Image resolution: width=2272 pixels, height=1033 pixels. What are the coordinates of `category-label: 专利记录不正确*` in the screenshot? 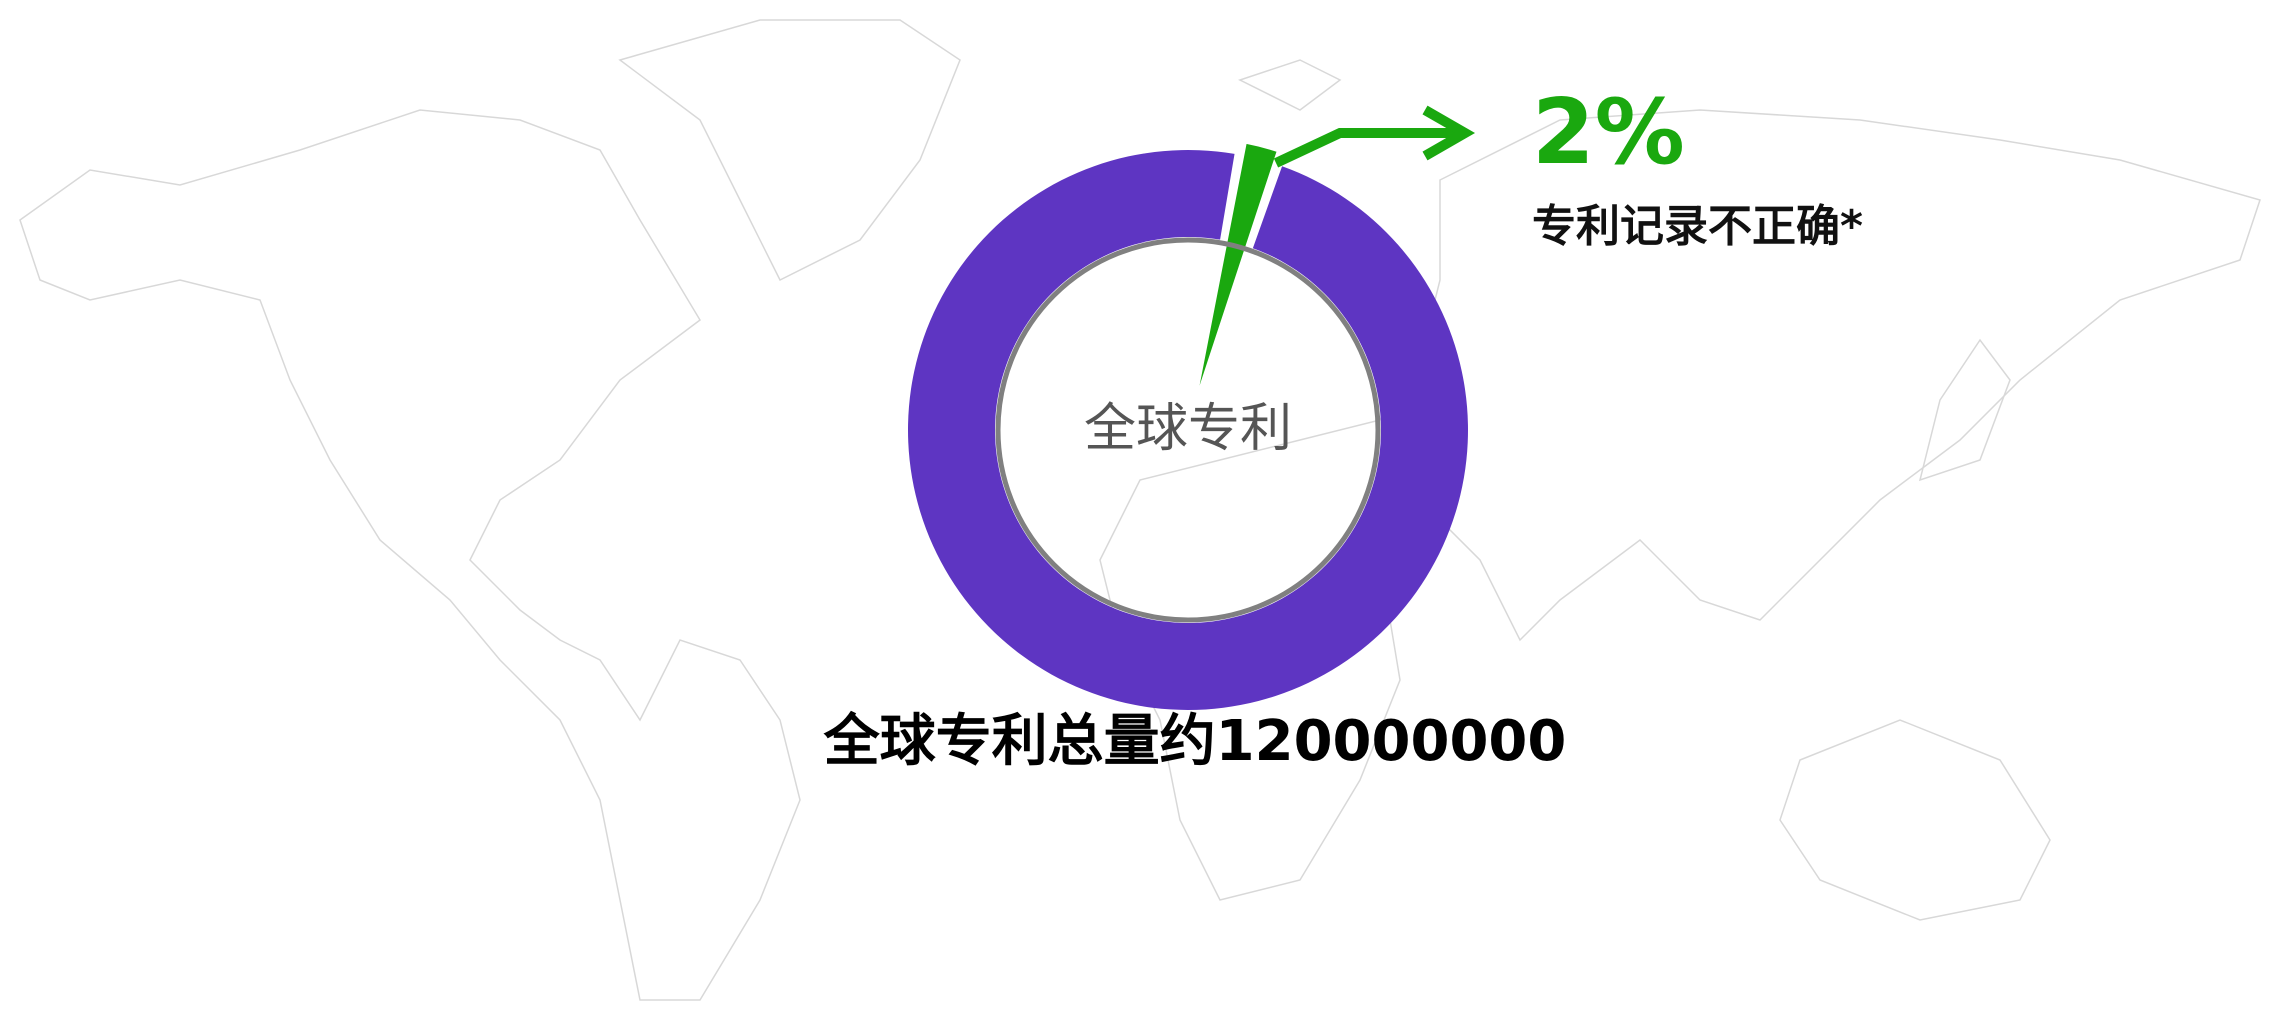 It's located at (1697, 226).